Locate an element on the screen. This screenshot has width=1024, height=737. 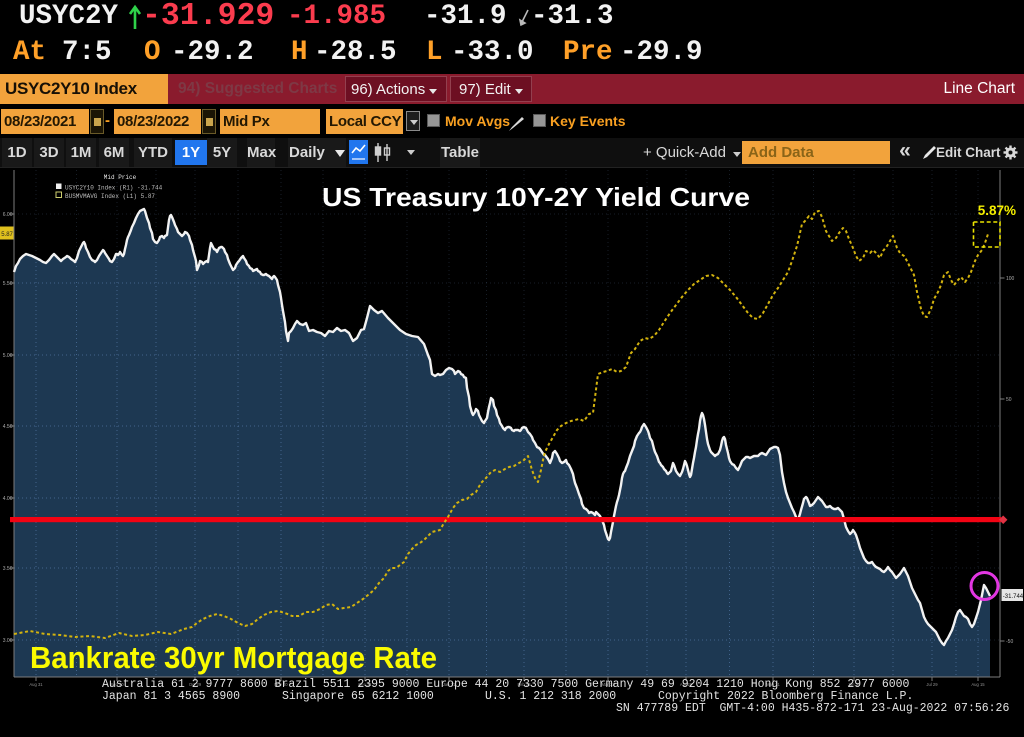
svg-text: 5.00 is located at coordinates (8, 356).